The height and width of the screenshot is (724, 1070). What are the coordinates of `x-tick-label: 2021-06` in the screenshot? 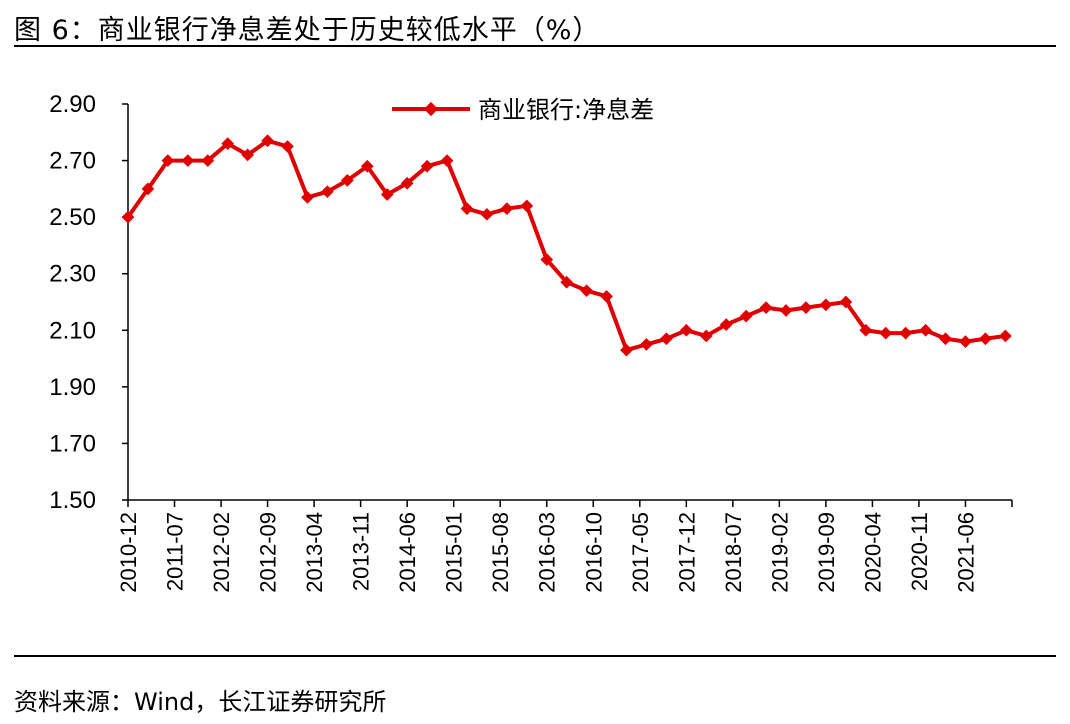 It's located at (965, 552).